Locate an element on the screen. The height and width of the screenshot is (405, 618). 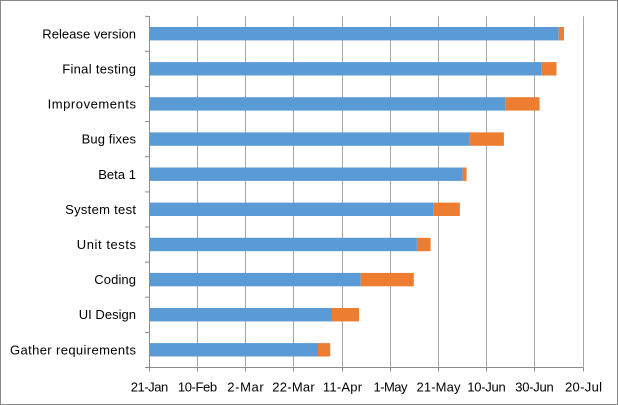
svg-text: 10-Jun is located at coordinates (486, 386).